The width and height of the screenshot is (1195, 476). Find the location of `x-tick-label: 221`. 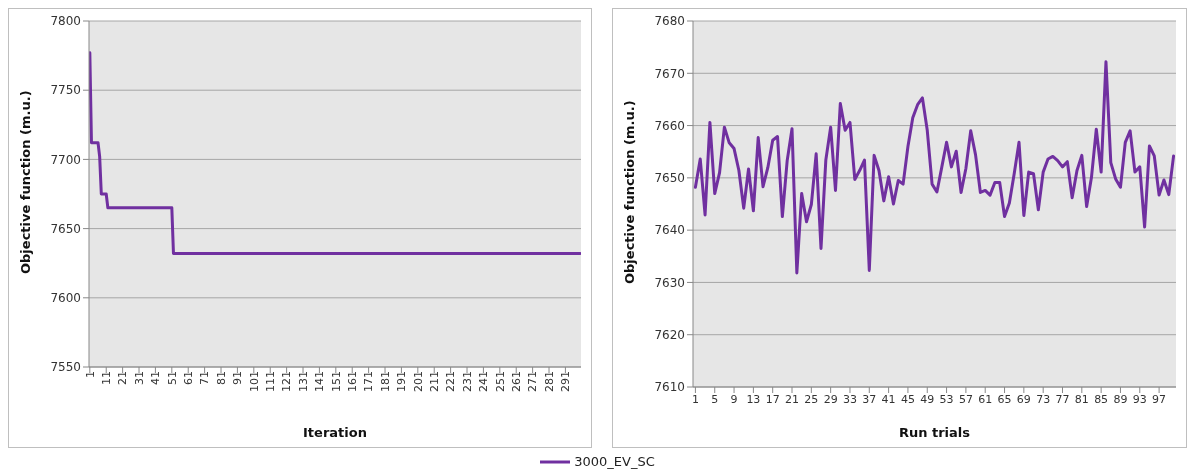

x-tick-label: 221 is located at coordinates (451, 381).